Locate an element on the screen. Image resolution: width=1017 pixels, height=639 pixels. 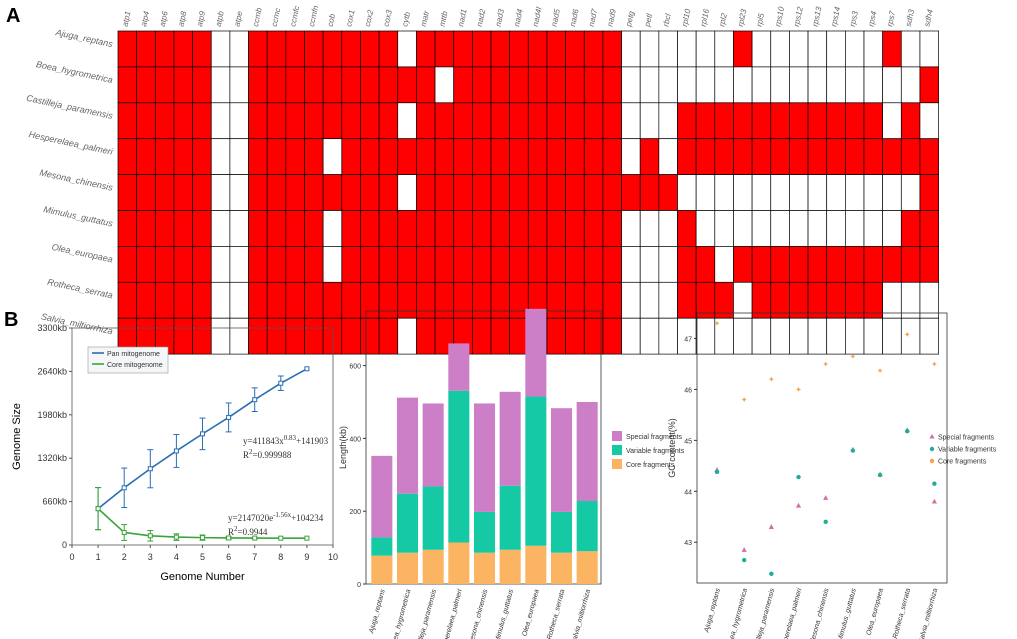
x-tick-label: 10 is located at coordinates (333, 557).